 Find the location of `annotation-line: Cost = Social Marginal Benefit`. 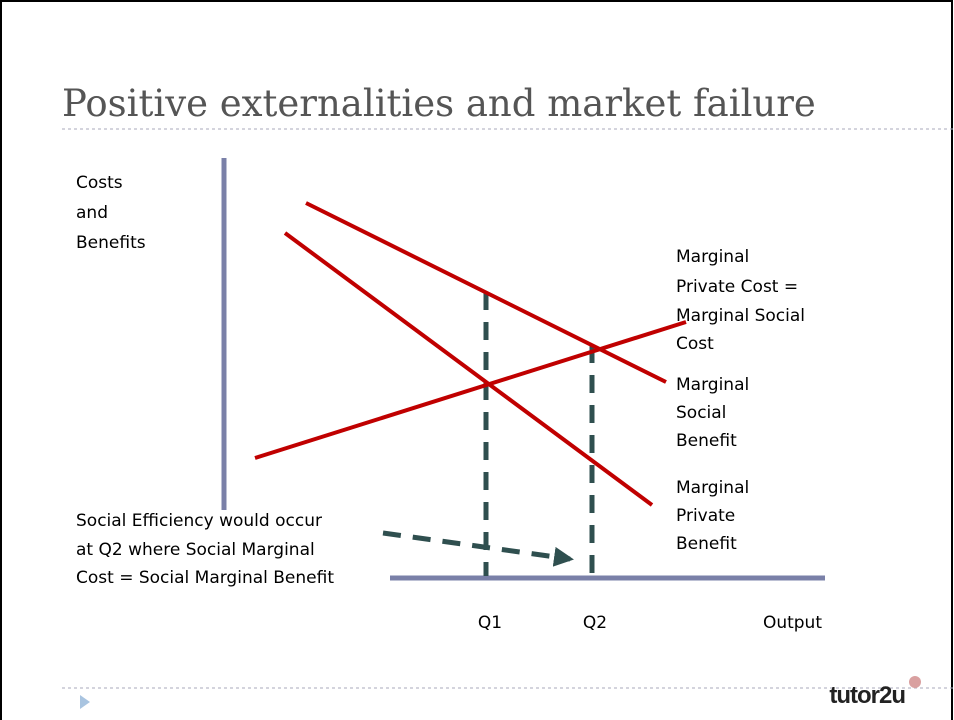

annotation-line: Cost = Social Marginal Benefit is located at coordinates (205, 578).